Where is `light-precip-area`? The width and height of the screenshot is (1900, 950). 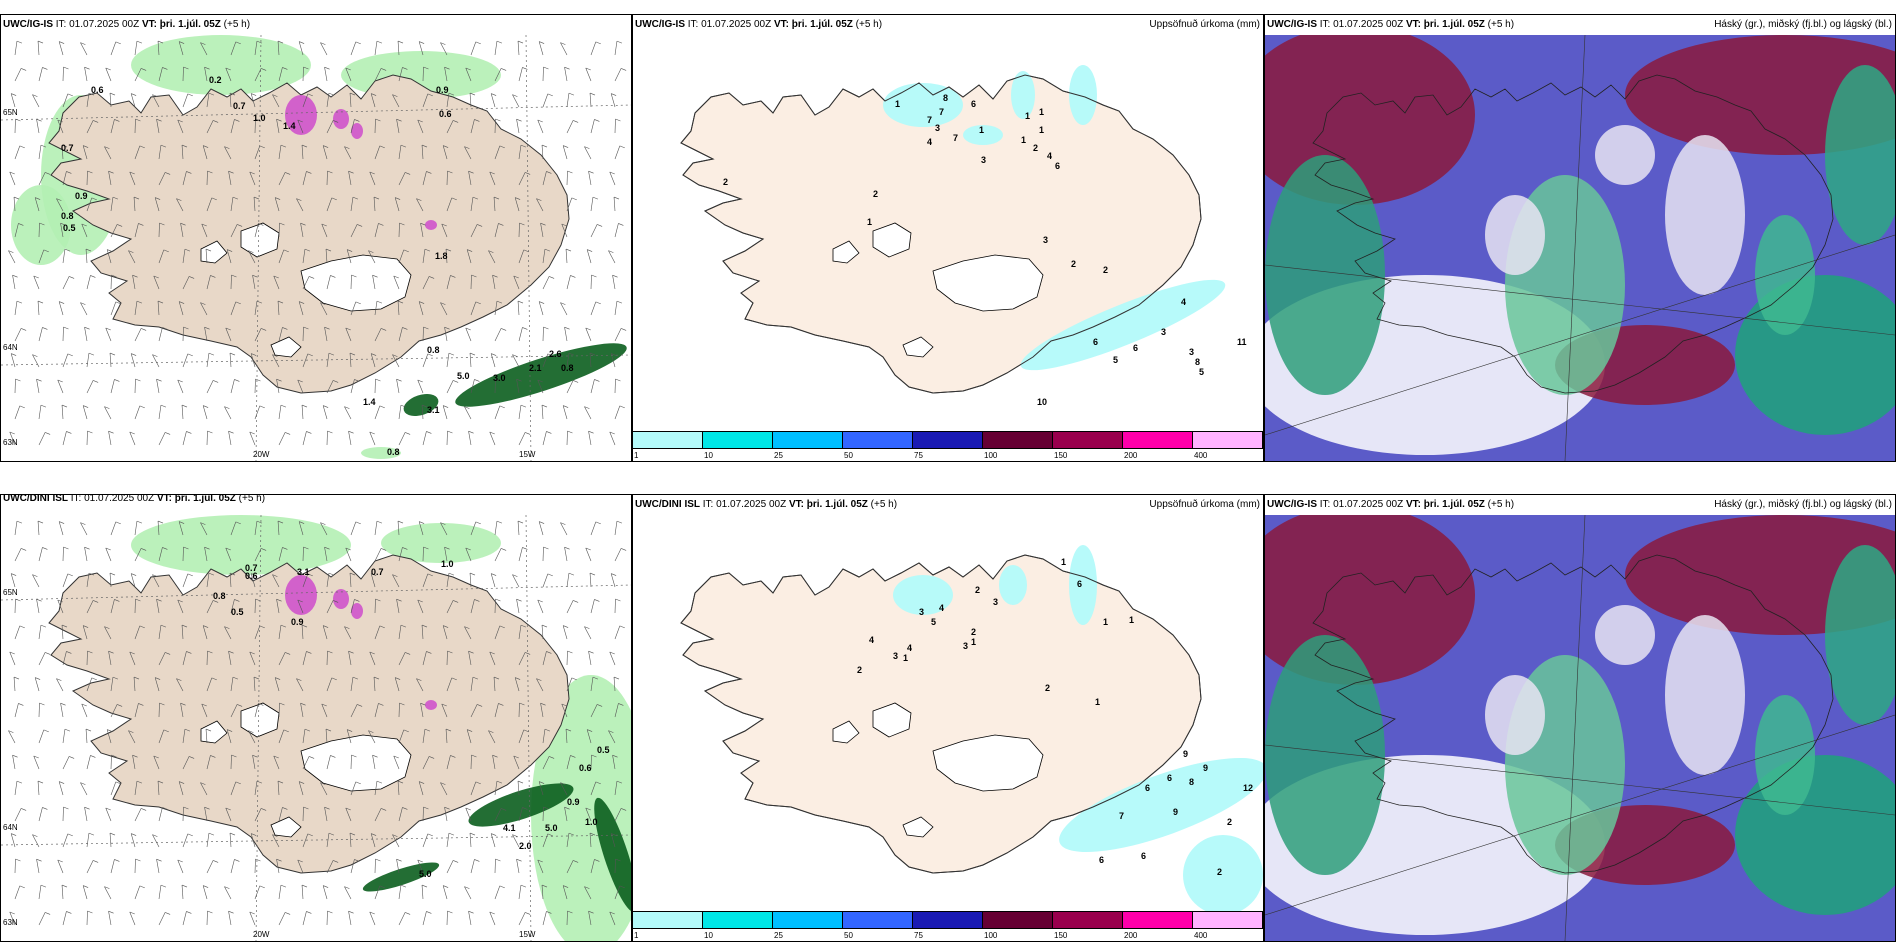
light-precip-area is located at coordinates (381, 453).